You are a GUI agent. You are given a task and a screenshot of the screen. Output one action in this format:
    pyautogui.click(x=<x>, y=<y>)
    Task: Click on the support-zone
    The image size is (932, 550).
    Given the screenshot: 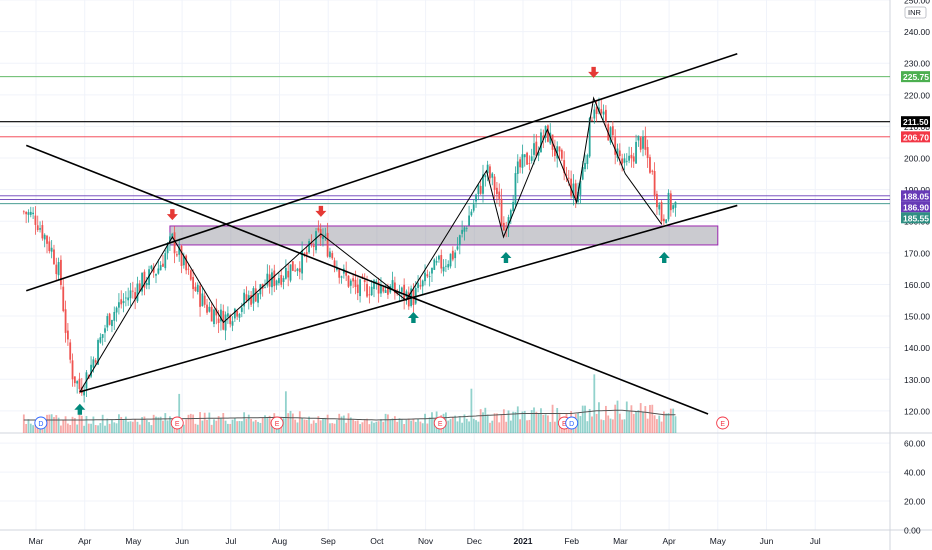 What is the action you would take?
    pyautogui.click(x=444, y=235)
    